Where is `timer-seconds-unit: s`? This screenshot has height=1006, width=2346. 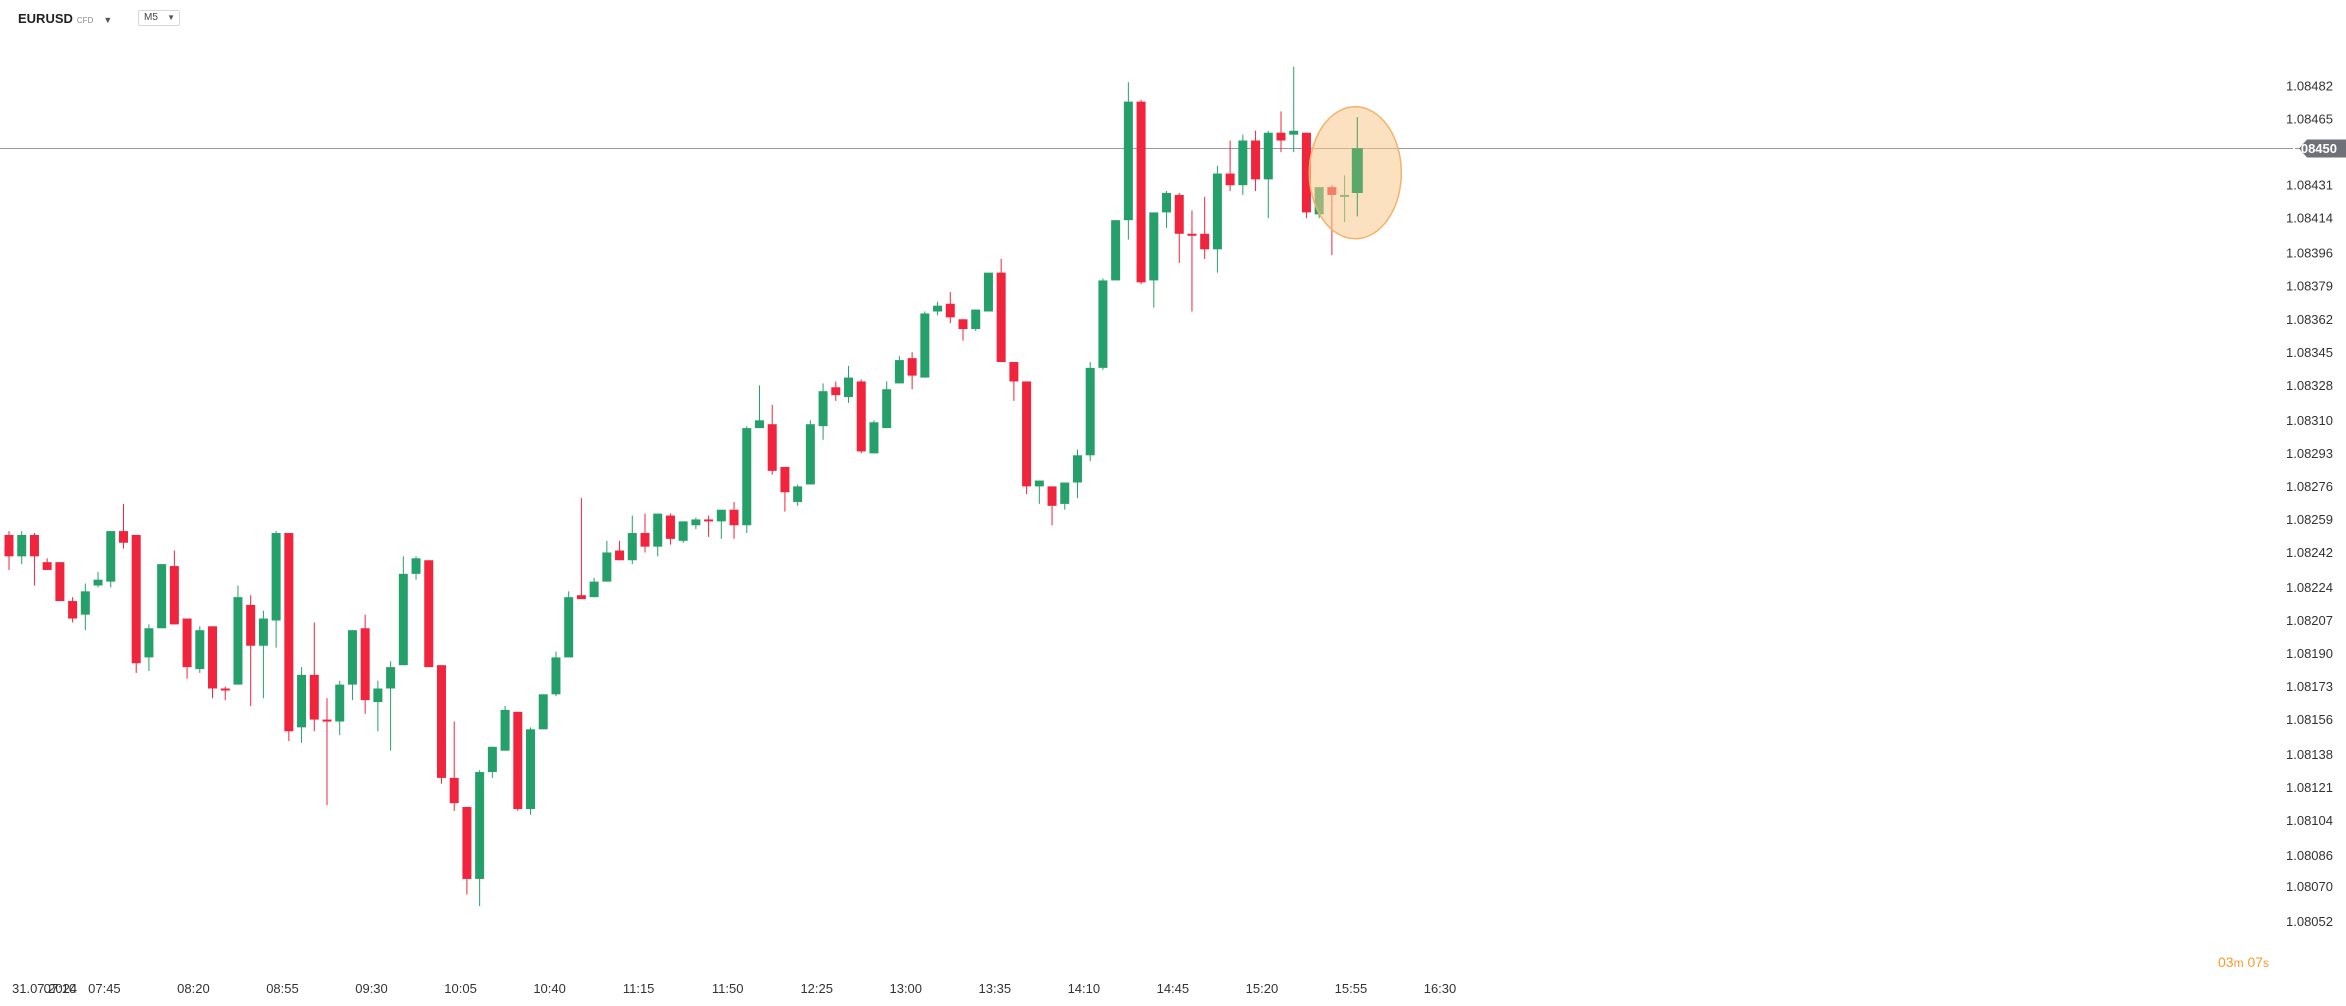 timer-seconds-unit: s is located at coordinates (2266, 963).